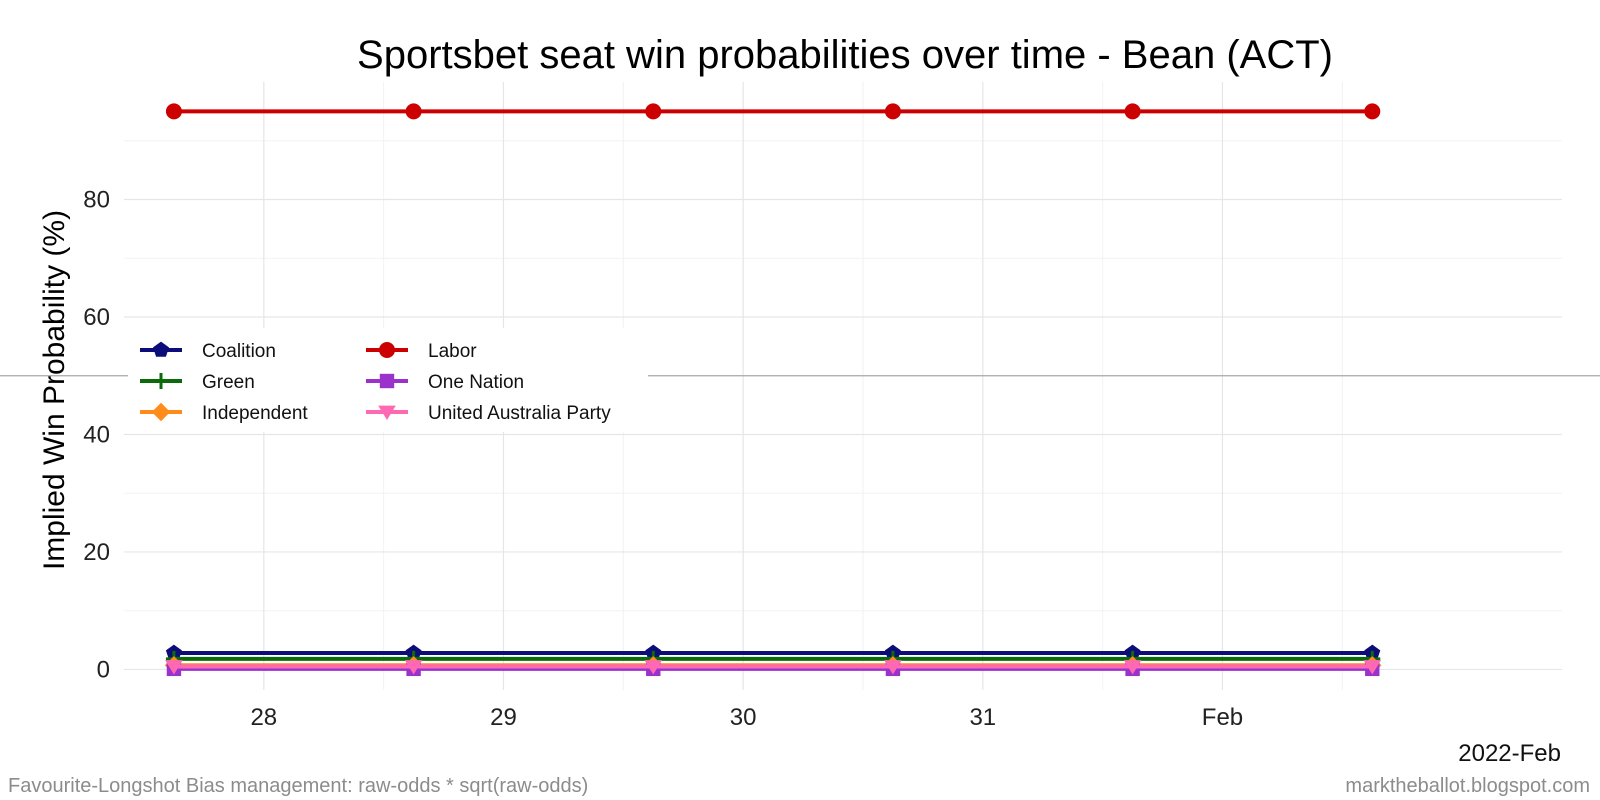  I want to click on y-tick-label: 40, so click(96, 434).